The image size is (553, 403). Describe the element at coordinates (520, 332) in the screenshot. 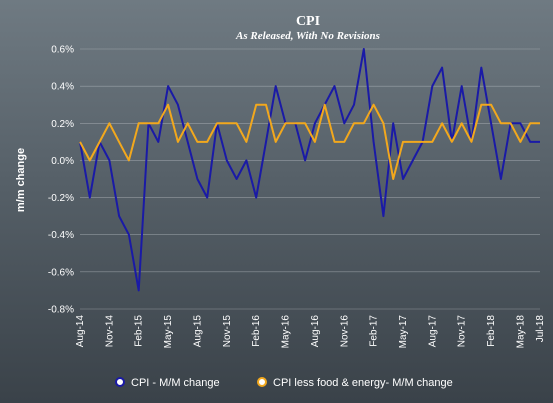

I see `x-tick-label: May-18` at that location.